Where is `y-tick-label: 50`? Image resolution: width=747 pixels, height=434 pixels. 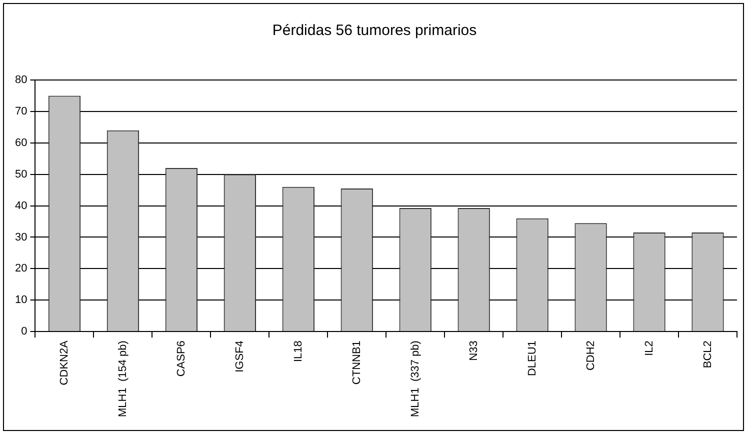 y-tick-label: 50 is located at coordinates (21, 174).